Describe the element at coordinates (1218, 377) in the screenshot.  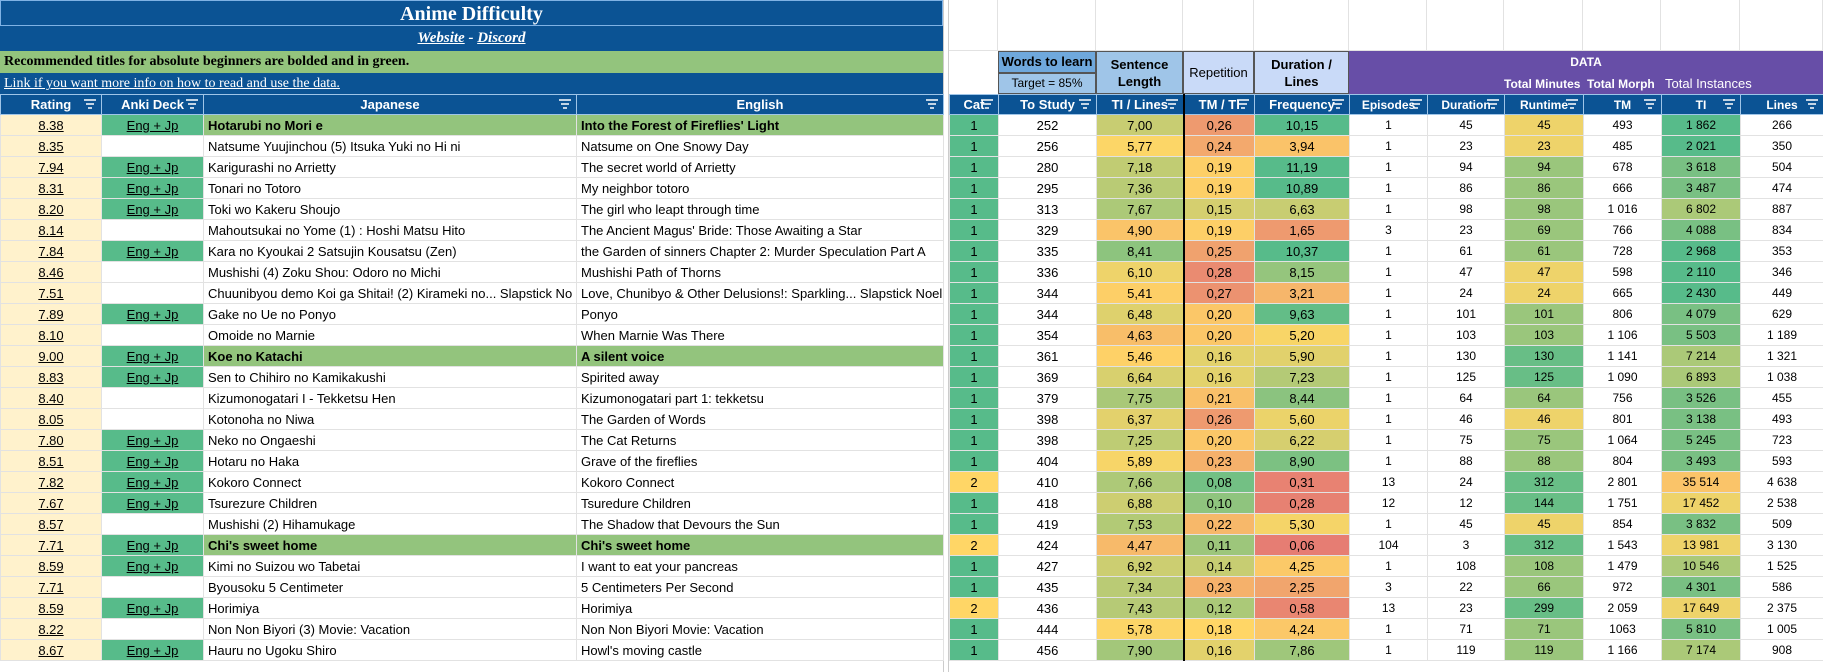
I see `tm-ti-cell: 0,16` at that location.